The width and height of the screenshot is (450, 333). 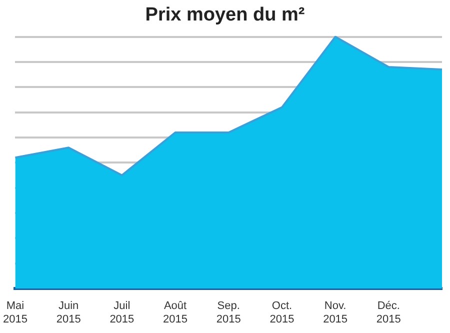 I want to click on x-tick-label: Oct. 2015, so click(x=282, y=313).